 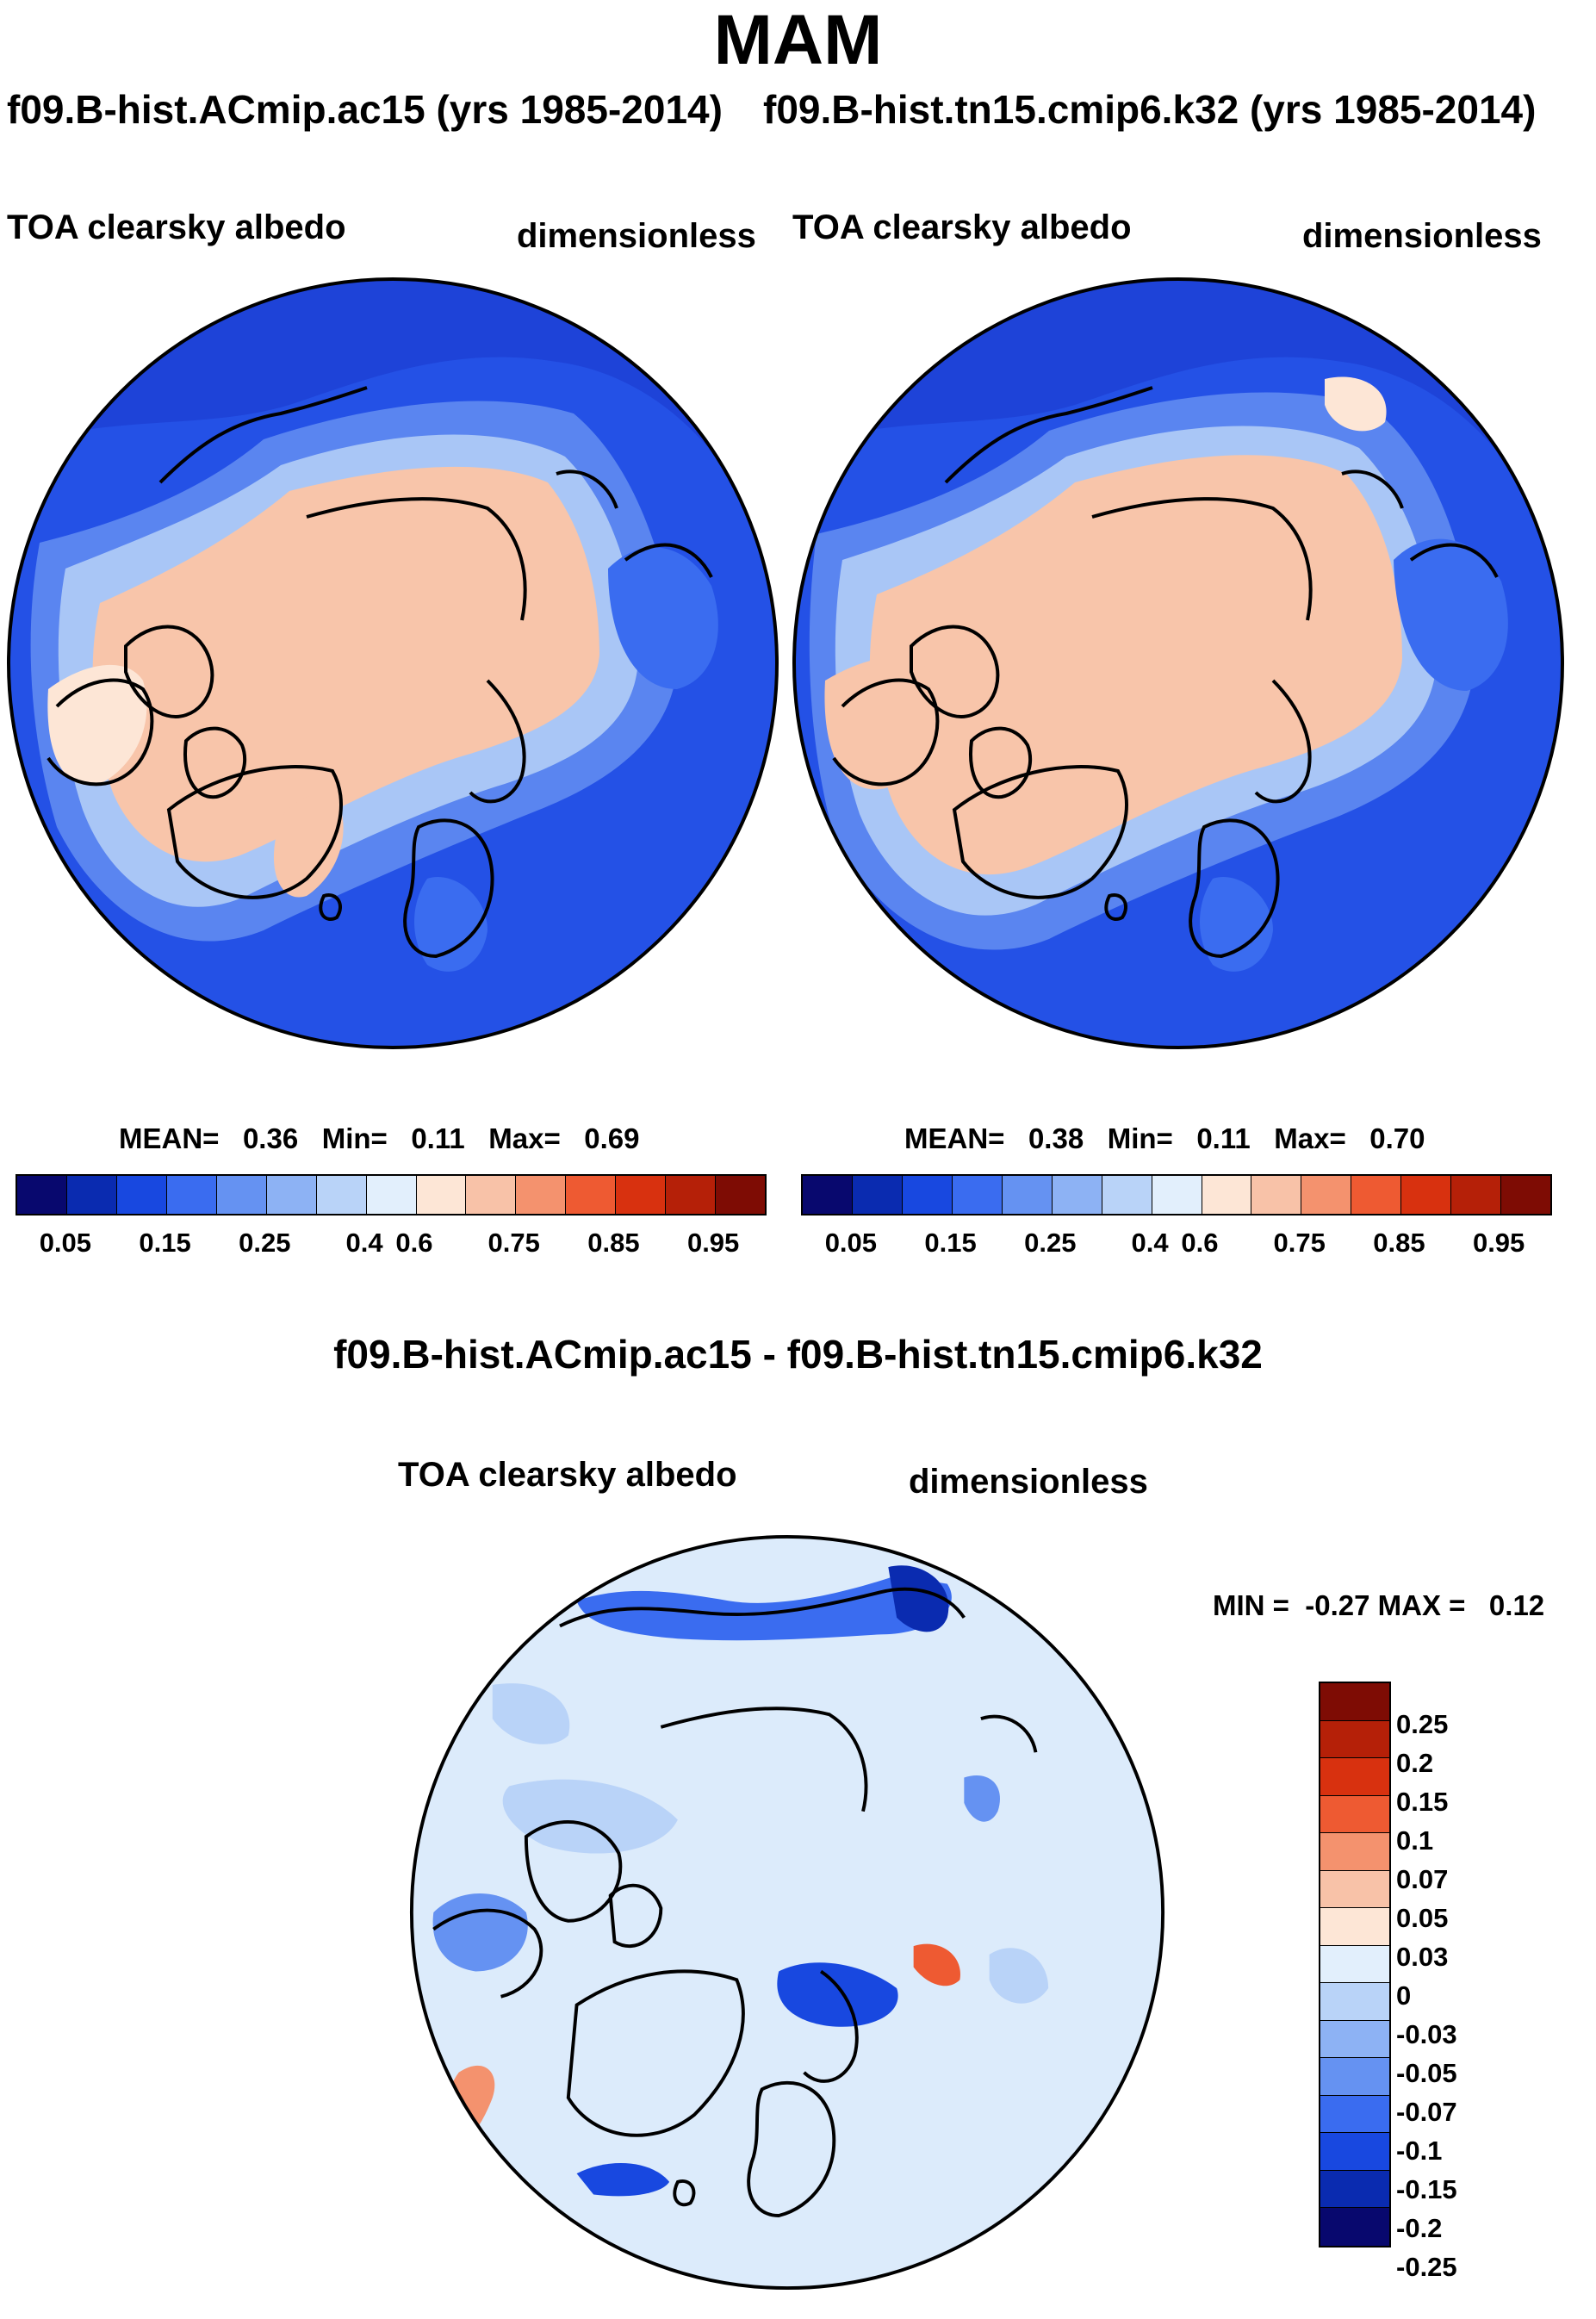 What do you see at coordinates (1498, 1243) in the screenshot?
I see `panel-2-tick: 0.95` at bounding box center [1498, 1243].